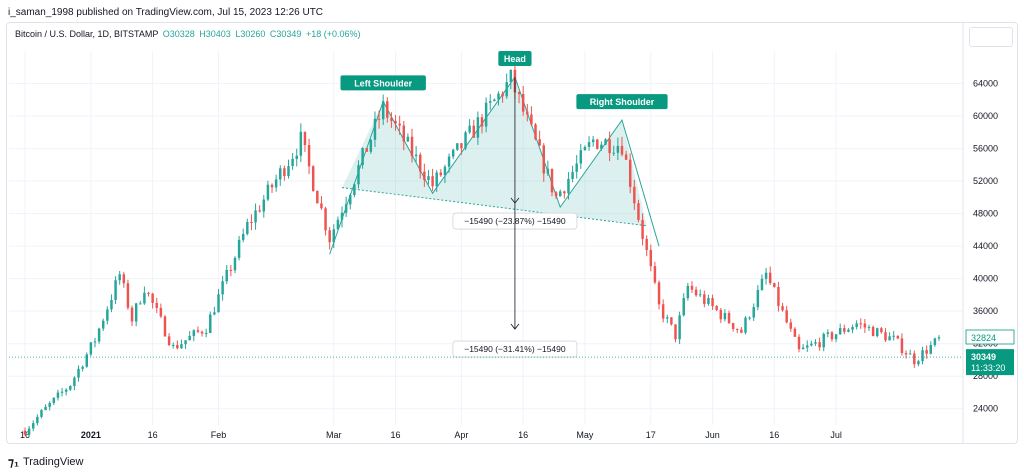 The image size is (1024, 476). I want to click on x-tick-label: Mar, so click(334, 435).